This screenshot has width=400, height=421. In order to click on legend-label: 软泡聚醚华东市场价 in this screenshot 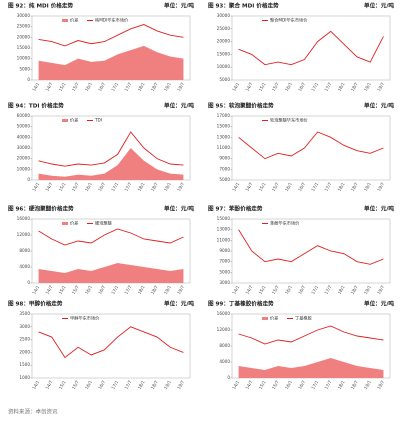, I will do `click(289, 120)`.